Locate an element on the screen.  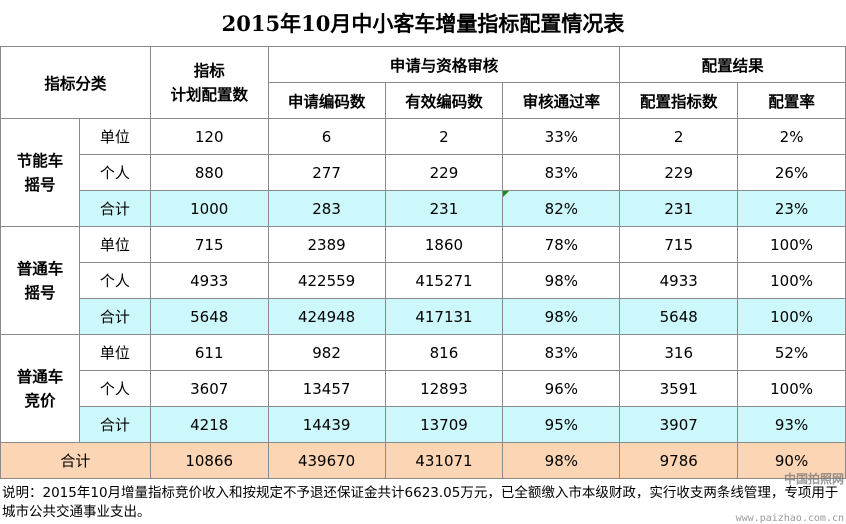
group-label: 节能车 摇号 is located at coordinates (40, 172).